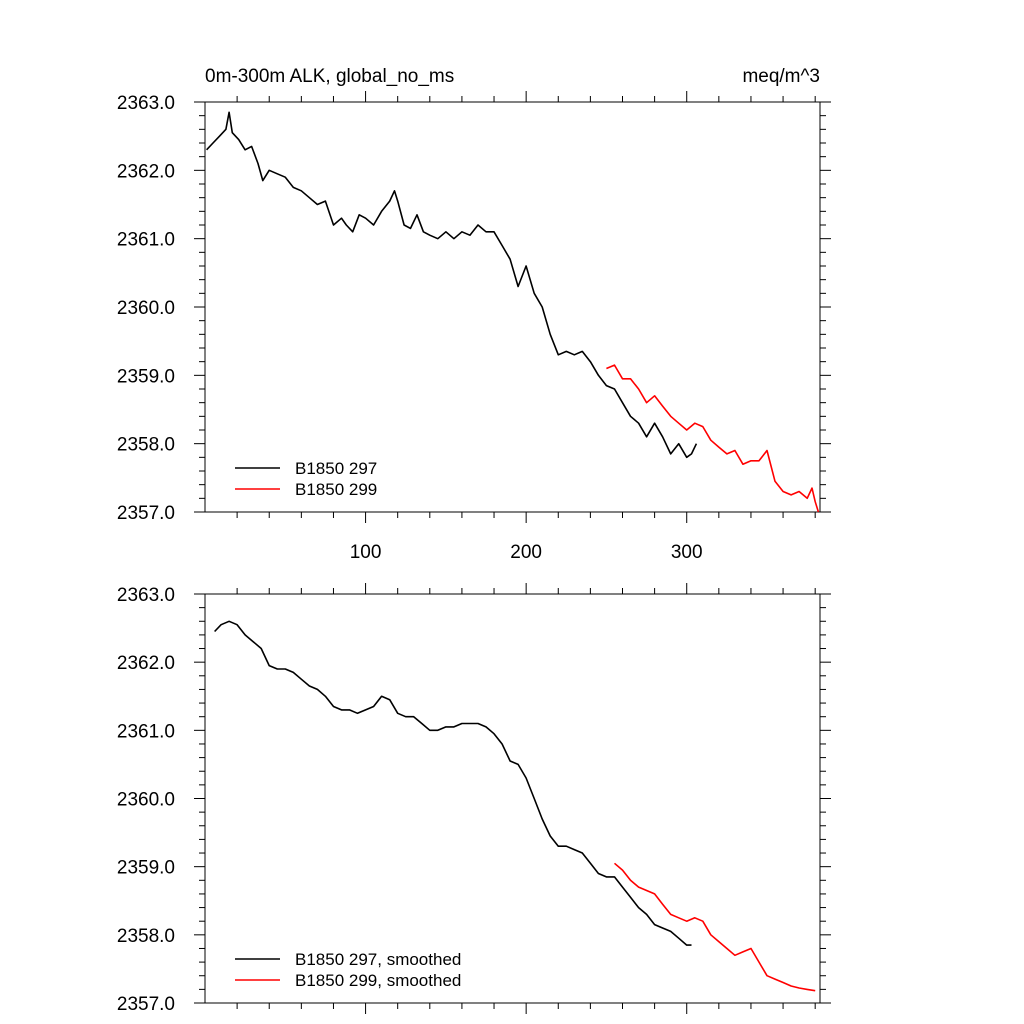  I want to click on chart-title: 0m-300m ALK, global_no_ms, so click(329, 76).